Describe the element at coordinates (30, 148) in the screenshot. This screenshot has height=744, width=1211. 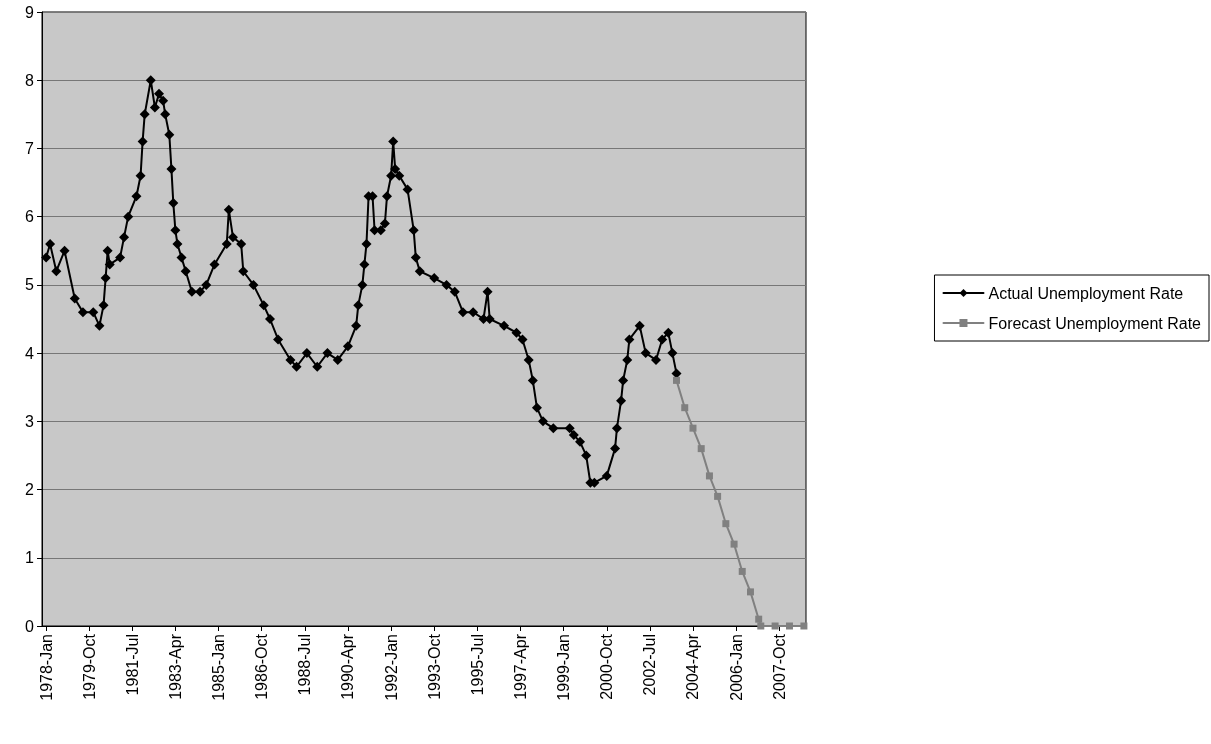
I see `y-tick-label: 7` at that location.